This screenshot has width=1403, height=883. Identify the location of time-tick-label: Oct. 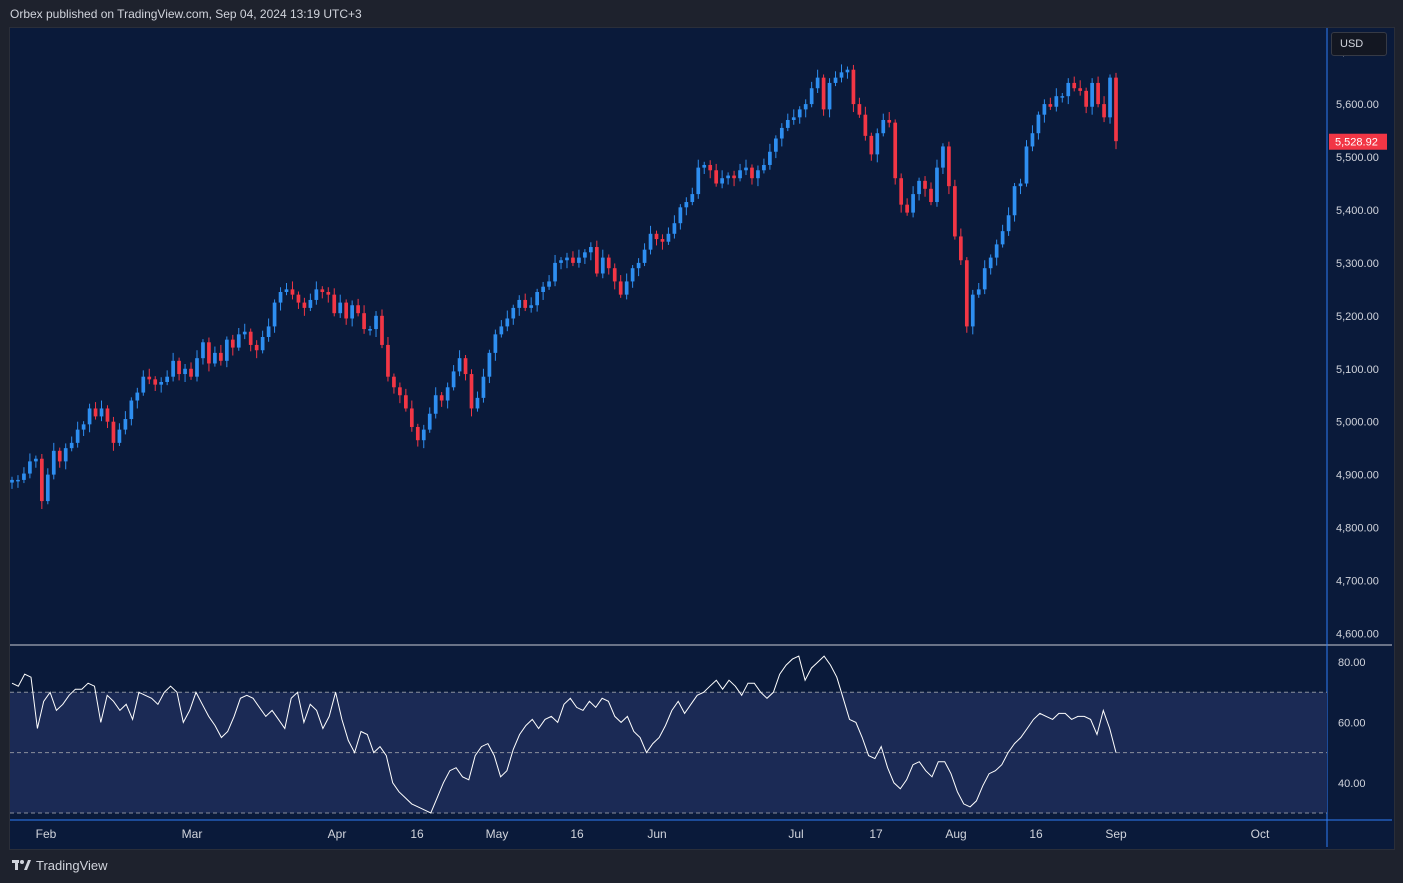
(1260, 834).